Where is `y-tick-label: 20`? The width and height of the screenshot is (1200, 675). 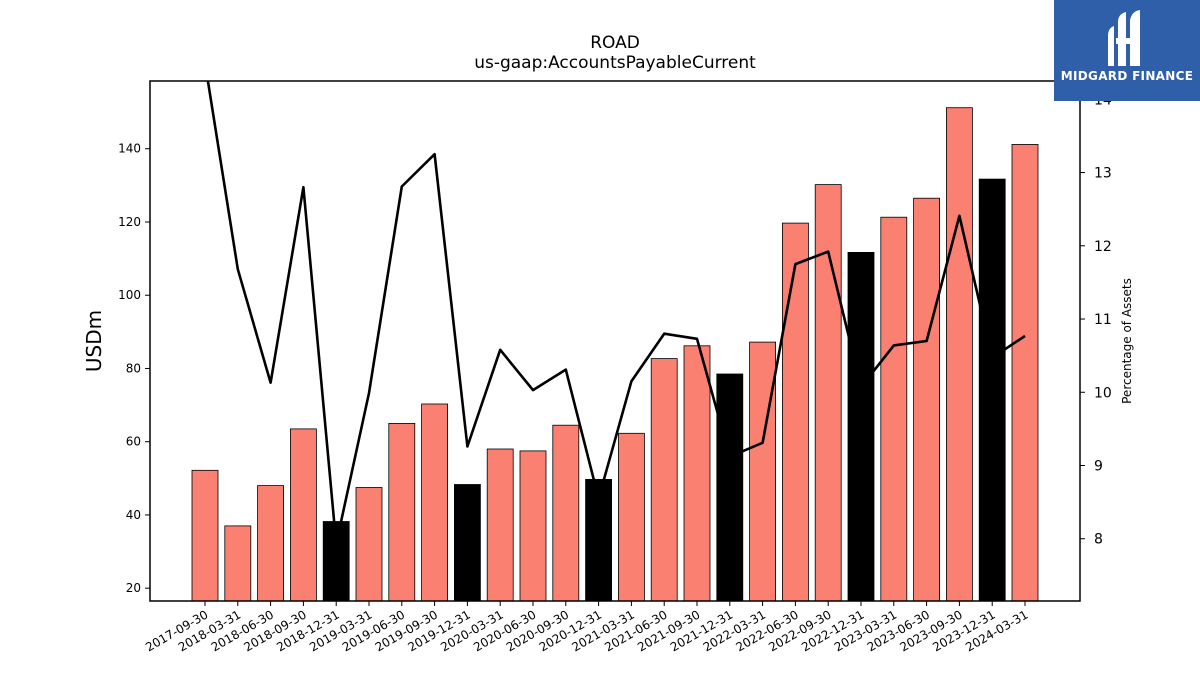
y-tick-label: 20 is located at coordinates (133, 588).